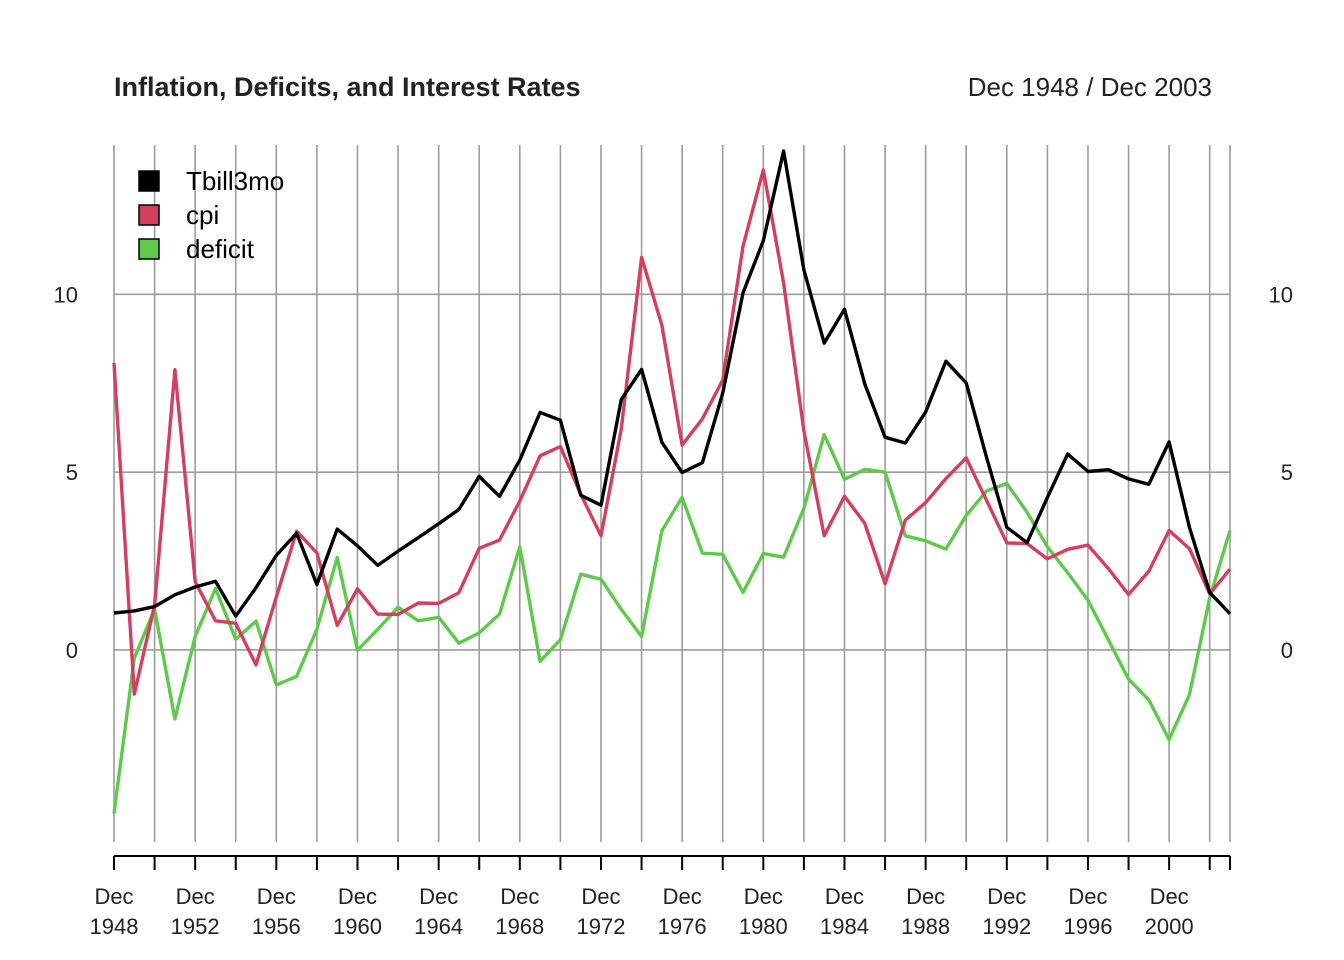 The height and width of the screenshot is (960, 1344). I want to click on y-tick-label-right: 5, so click(1287, 472).